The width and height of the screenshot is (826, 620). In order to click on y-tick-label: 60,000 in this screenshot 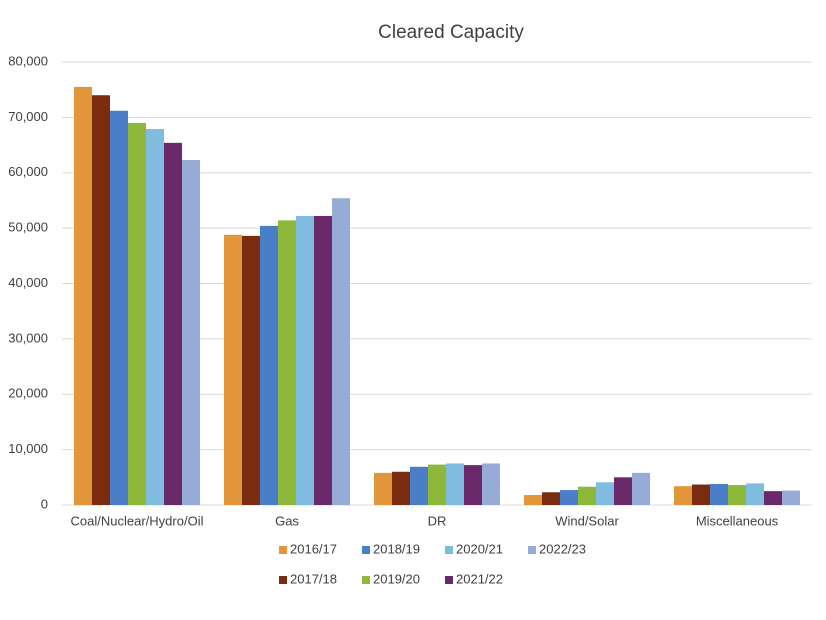, I will do `click(28, 171)`.